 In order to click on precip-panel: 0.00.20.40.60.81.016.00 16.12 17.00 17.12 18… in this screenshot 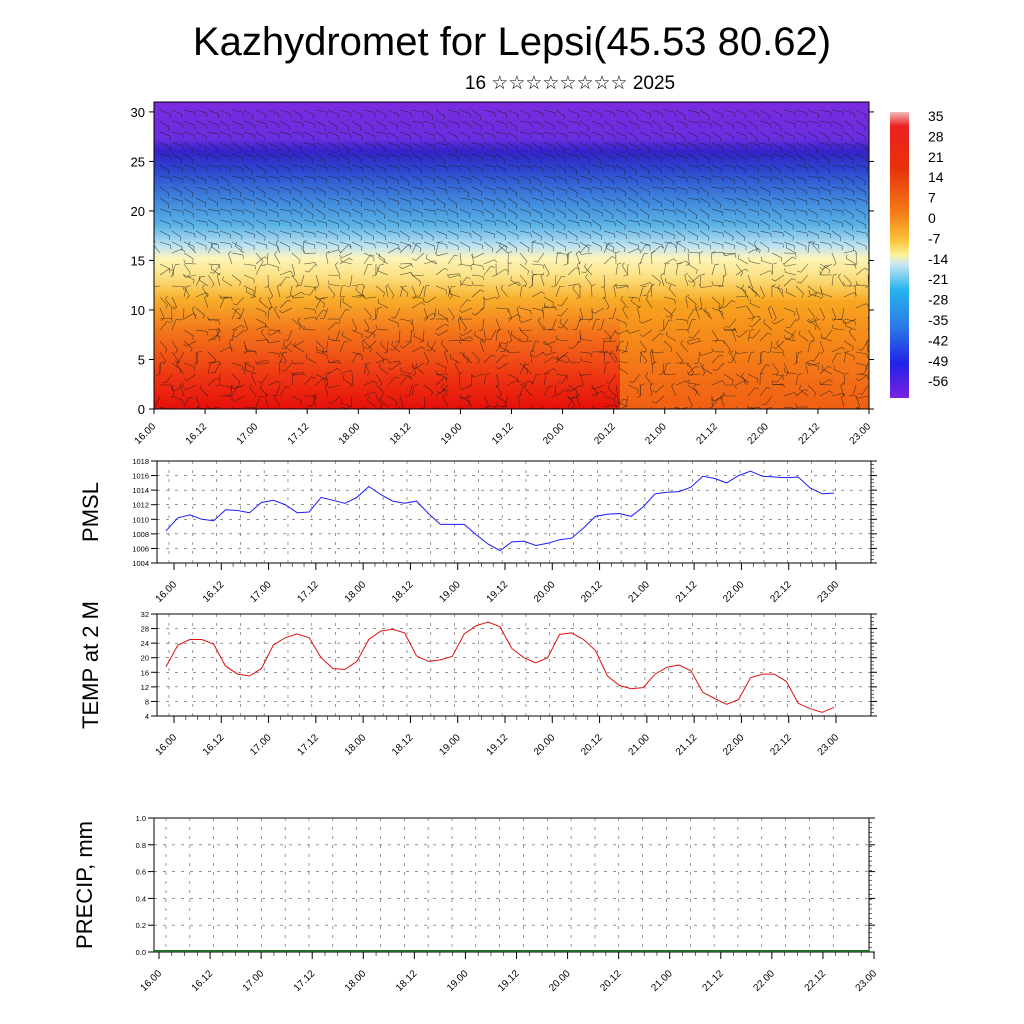, I will do `click(475, 904)`.